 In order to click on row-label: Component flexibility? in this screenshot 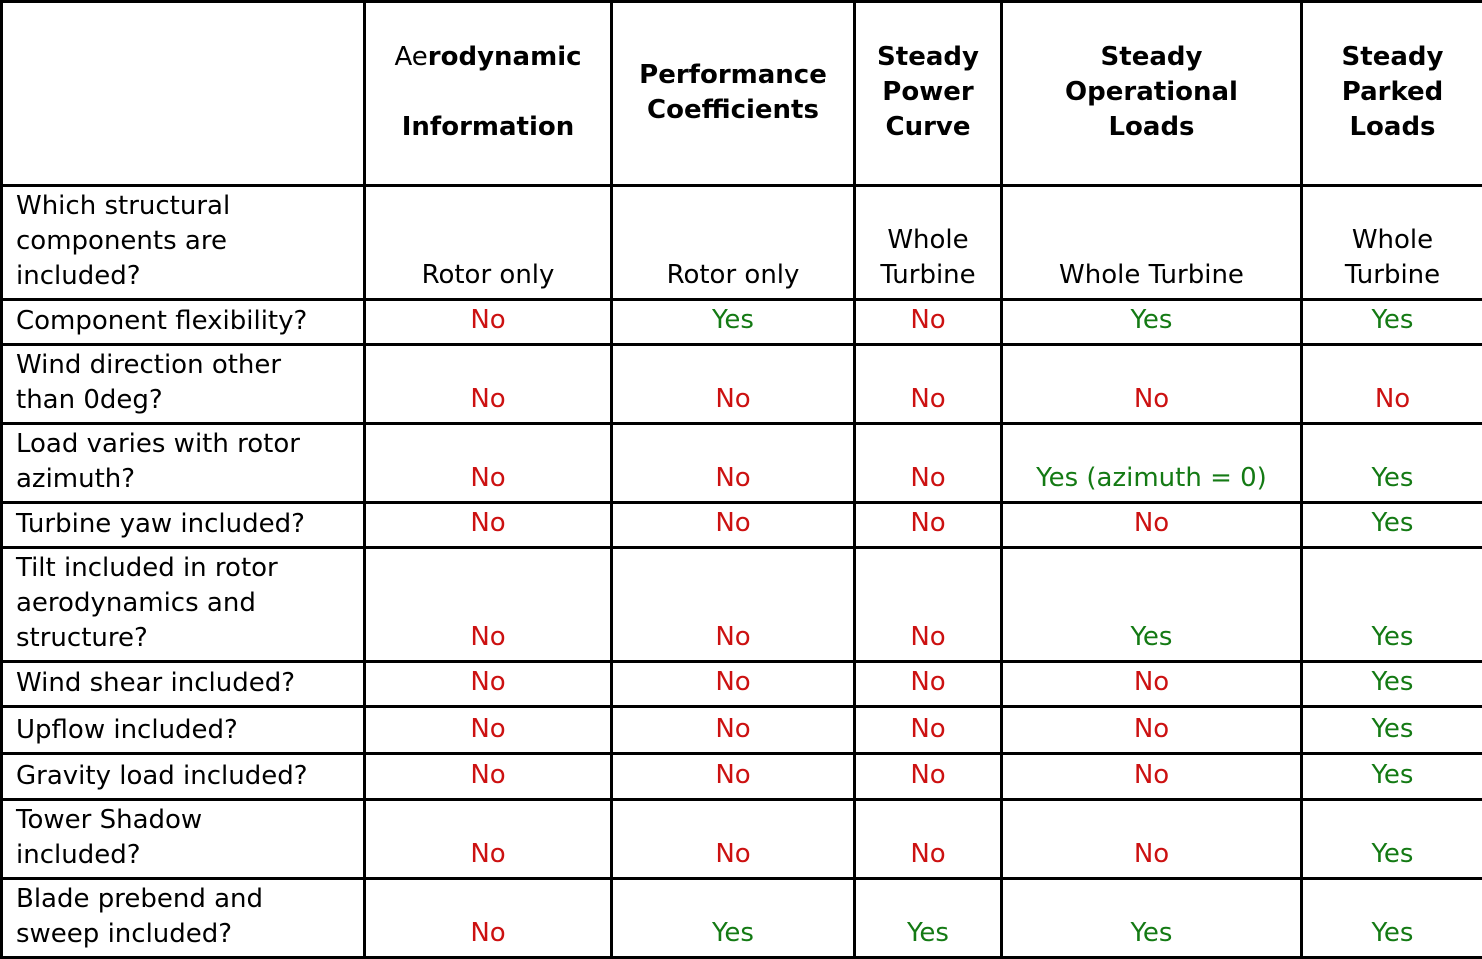, I will do `click(183, 322)`.